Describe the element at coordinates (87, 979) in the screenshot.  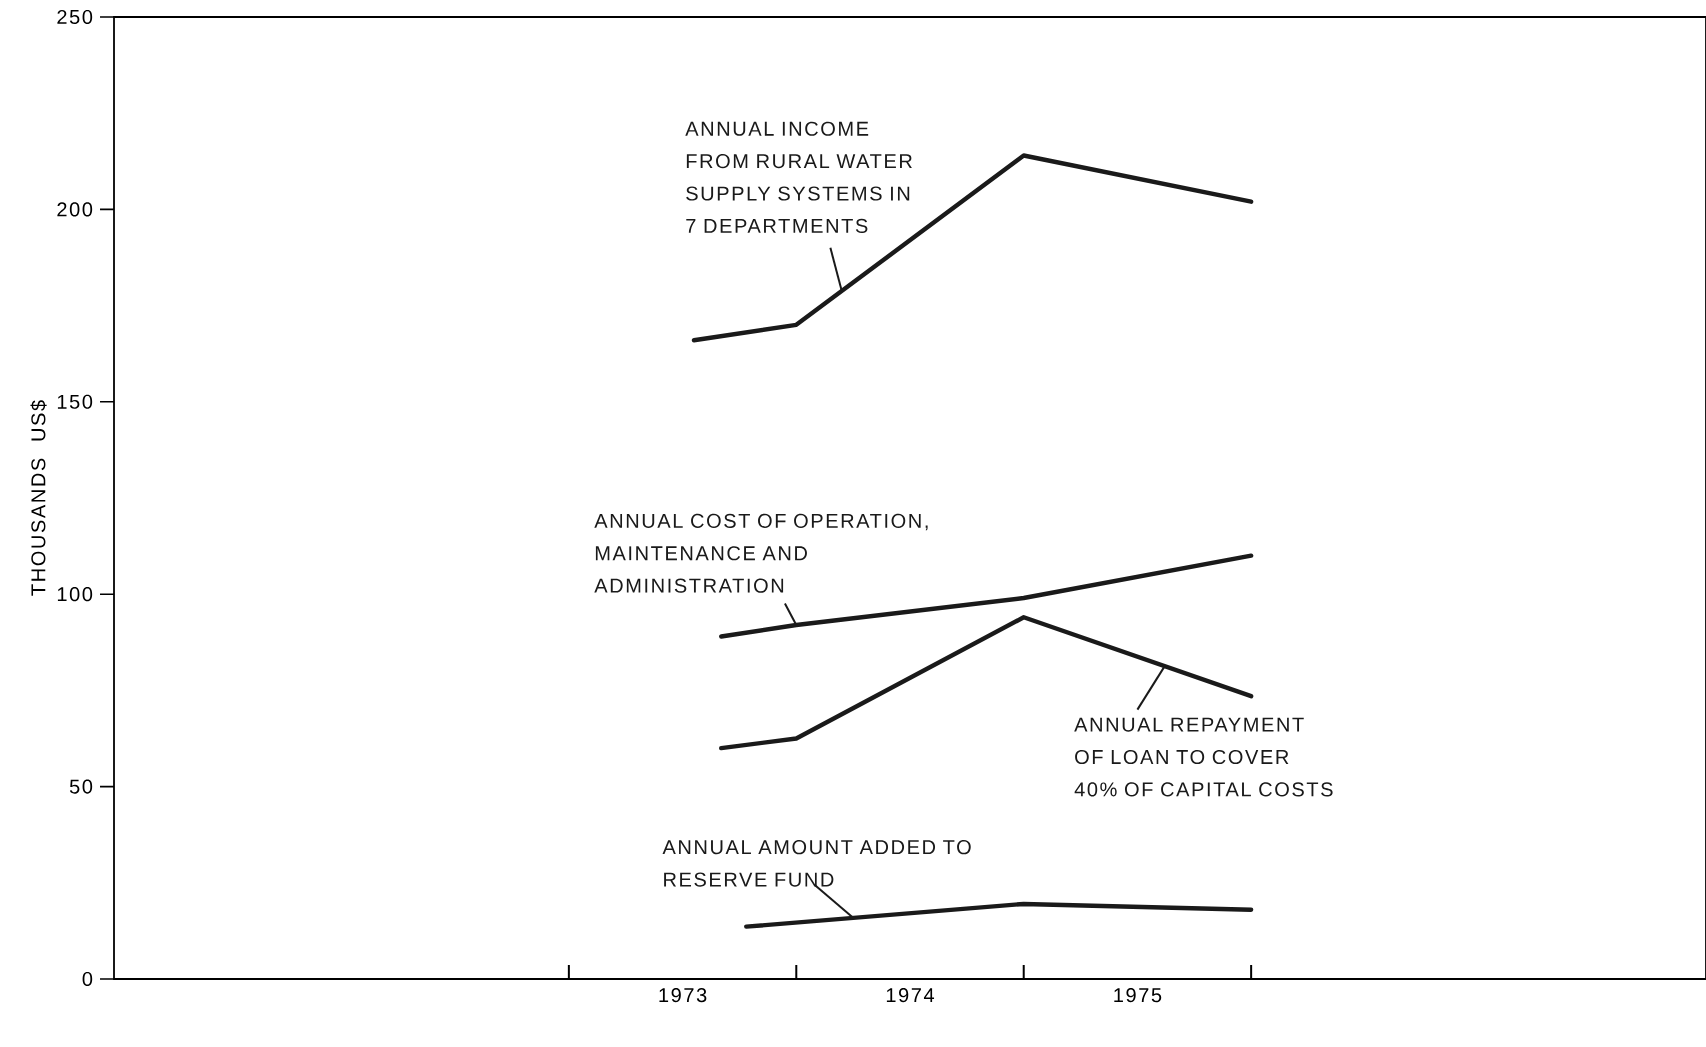
I see `y-tick-label: 0` at that location.